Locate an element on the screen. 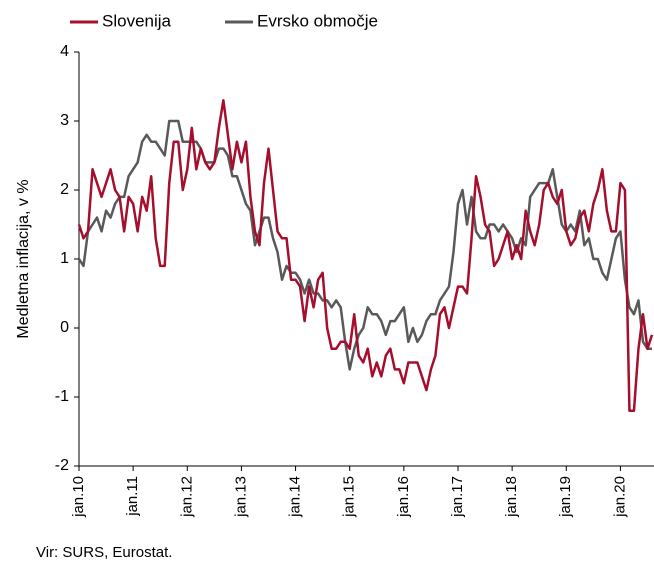 Image resolution: width=654 pixels, height=566 pixels. y-axis-label: Medletna inflacija, v % is located at coordinates (23, 258).